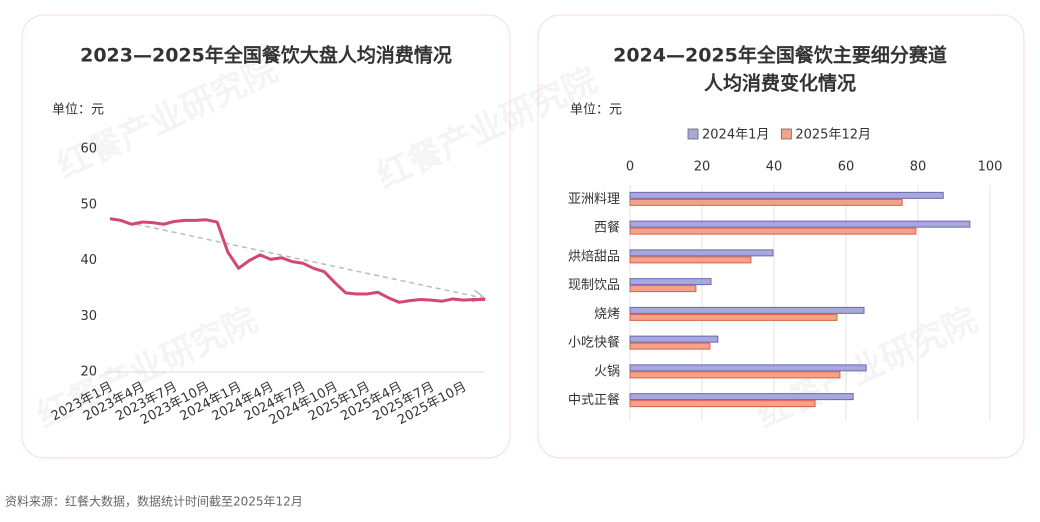 The image size is (1040, 522). I want to click on chart-title: 人均消费变化情况, so click(780, 83).